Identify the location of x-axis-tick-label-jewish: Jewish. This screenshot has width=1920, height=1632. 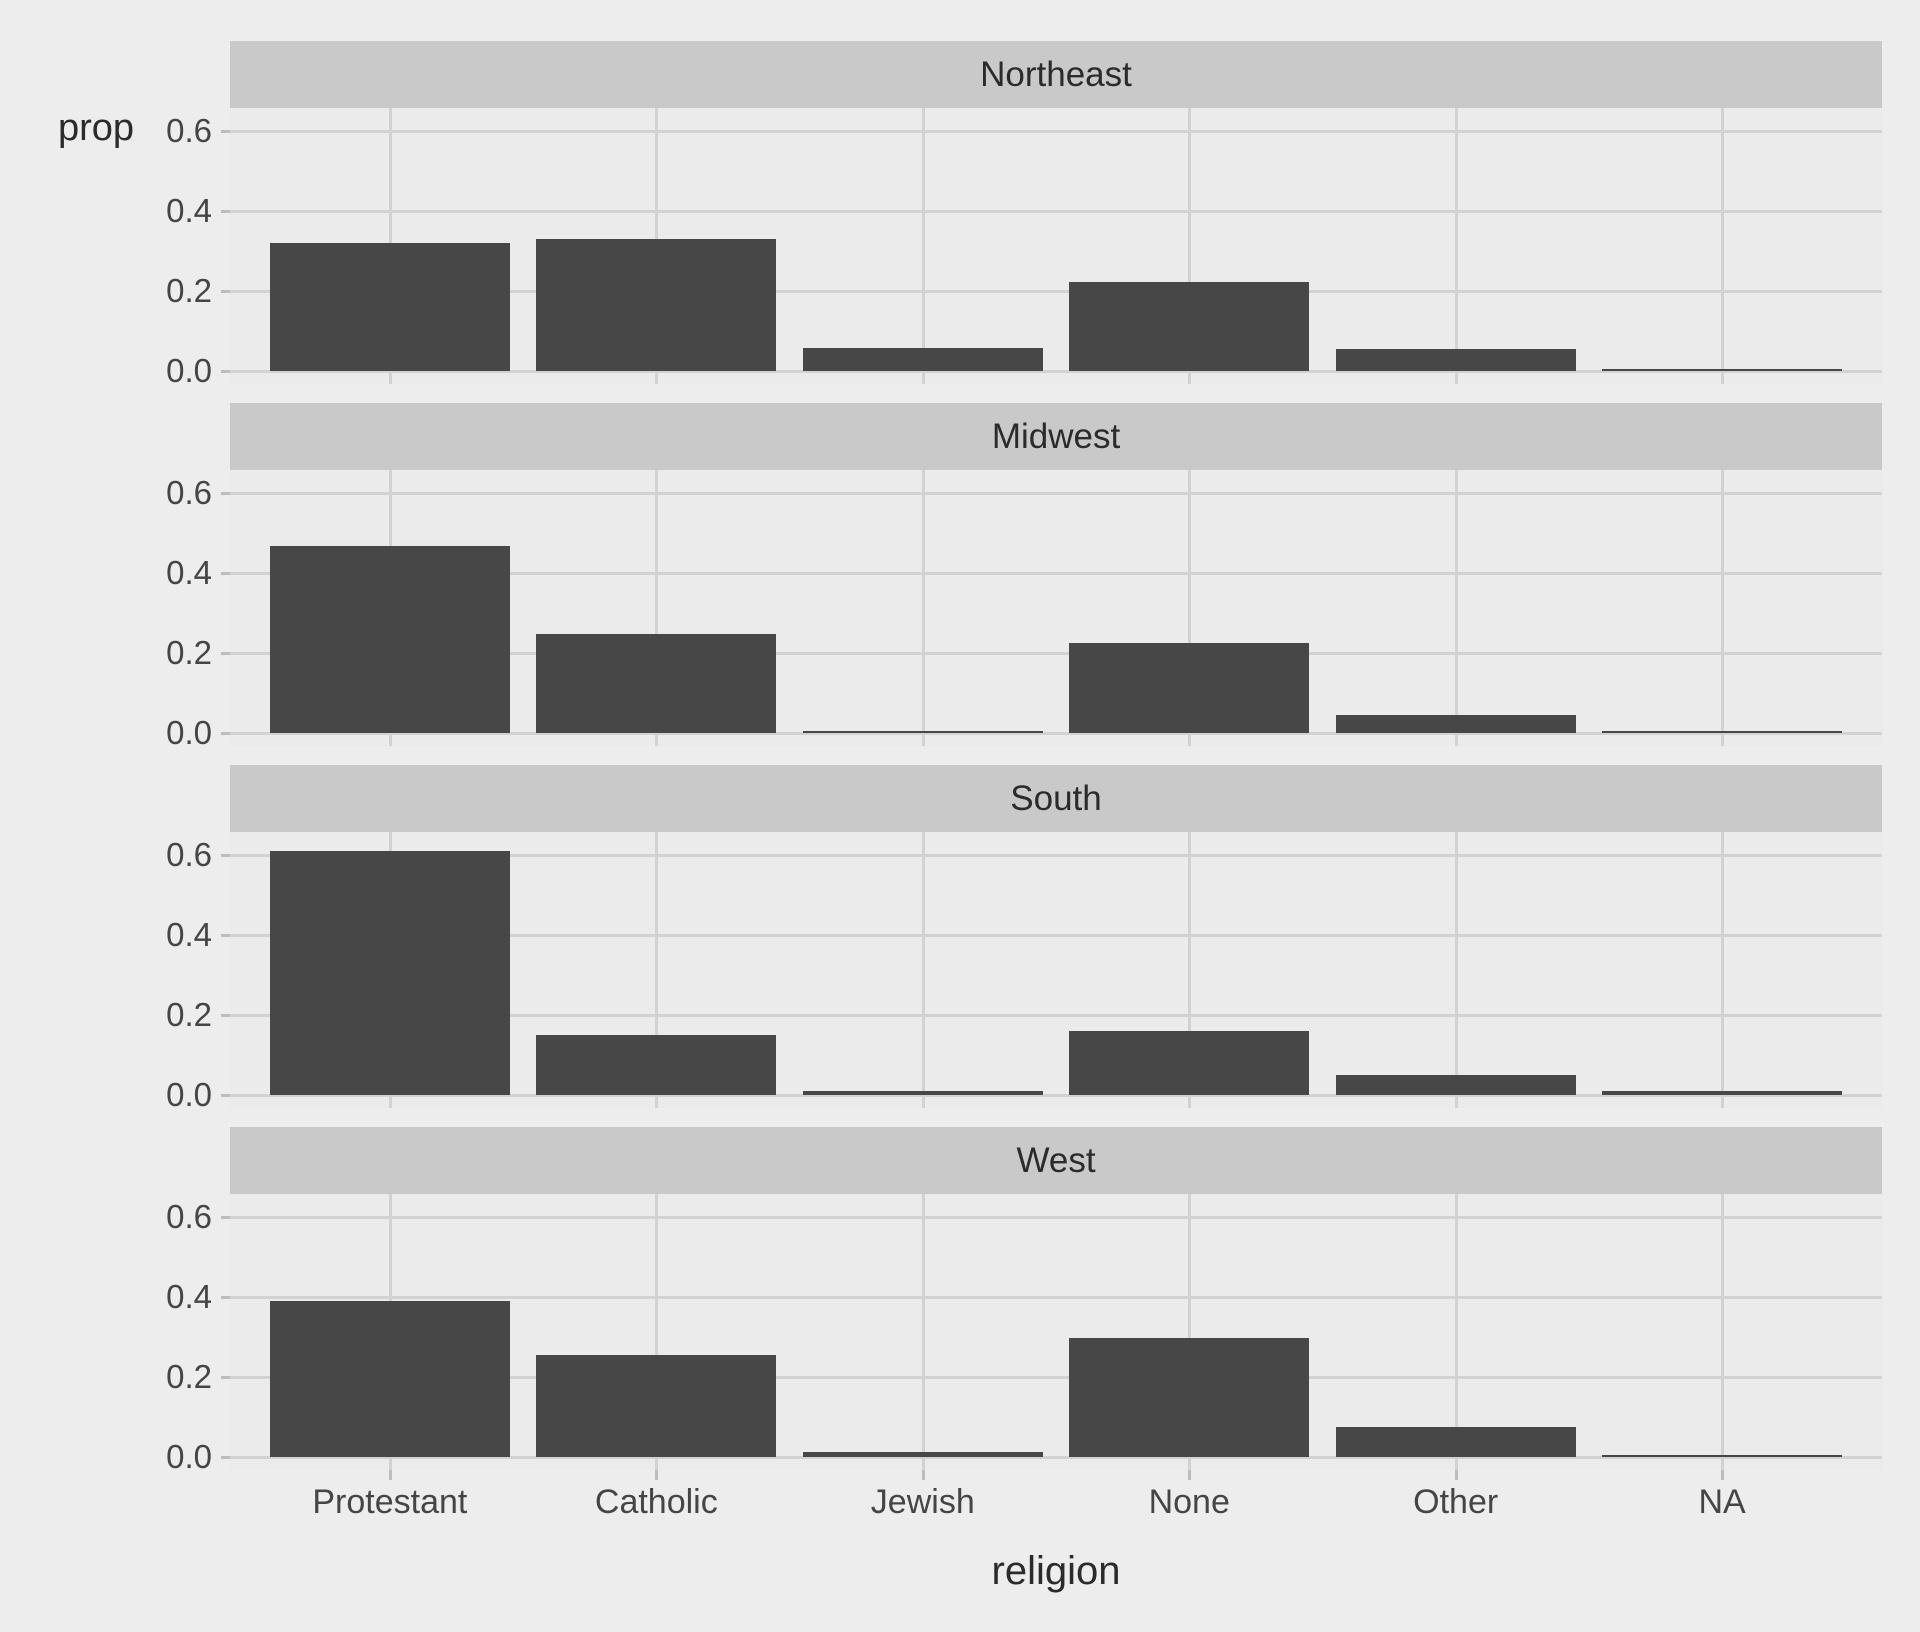
(922, 1502).